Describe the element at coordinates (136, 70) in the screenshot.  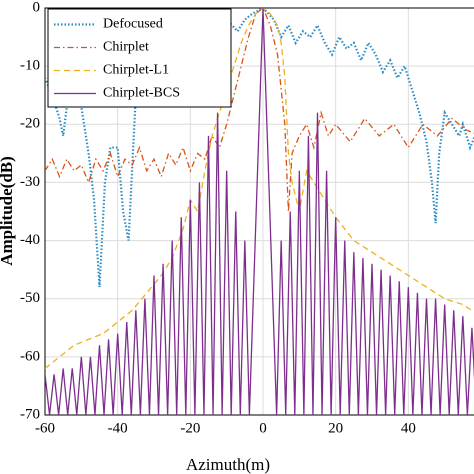
I see `legend-label: Chirplet-L1` at that location.